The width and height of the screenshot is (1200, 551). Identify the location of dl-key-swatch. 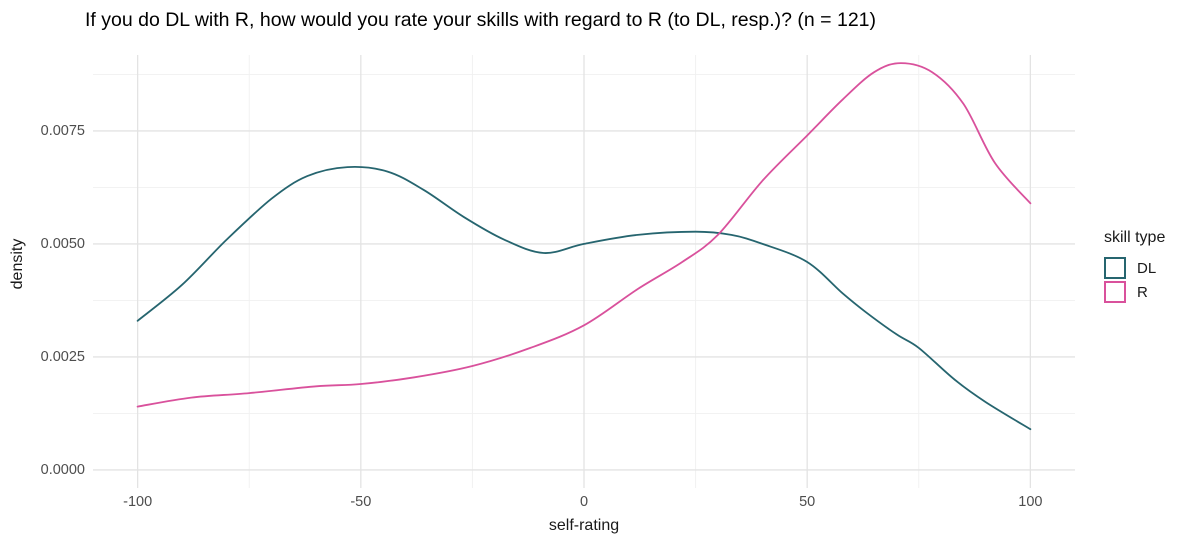
(1115, 268).